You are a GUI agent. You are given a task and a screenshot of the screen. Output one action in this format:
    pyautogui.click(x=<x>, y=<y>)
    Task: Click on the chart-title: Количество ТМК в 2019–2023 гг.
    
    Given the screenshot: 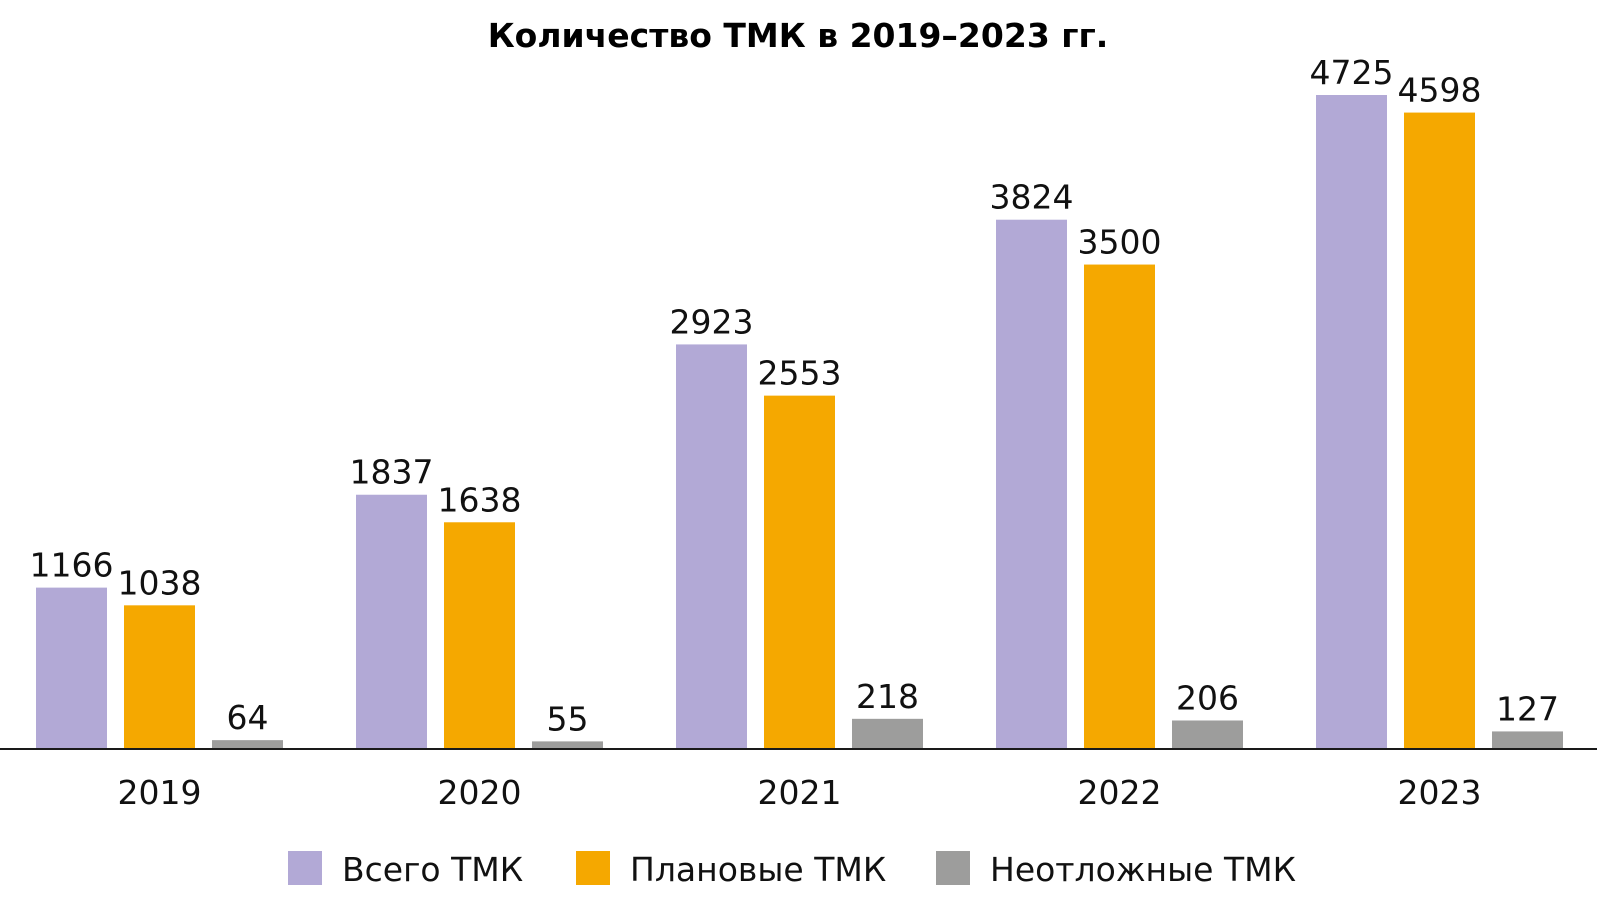 What is the action you would take?
    pyautogui.click(x=798, y=35)
    